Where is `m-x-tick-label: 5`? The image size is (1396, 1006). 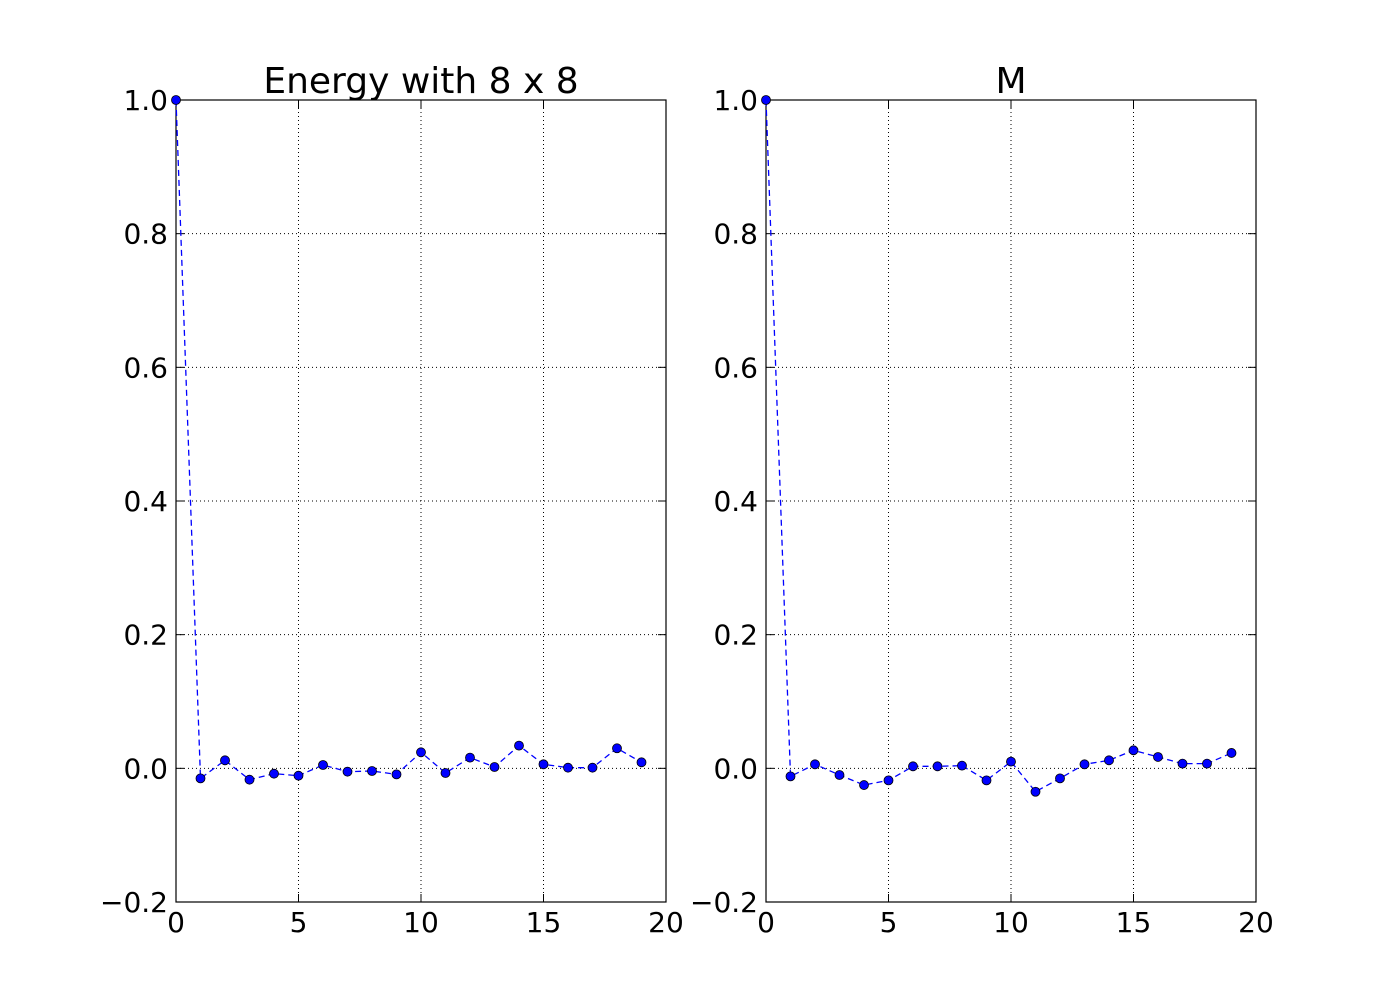 m-x-tick-label: 5 is located at coordinates (889, 922).